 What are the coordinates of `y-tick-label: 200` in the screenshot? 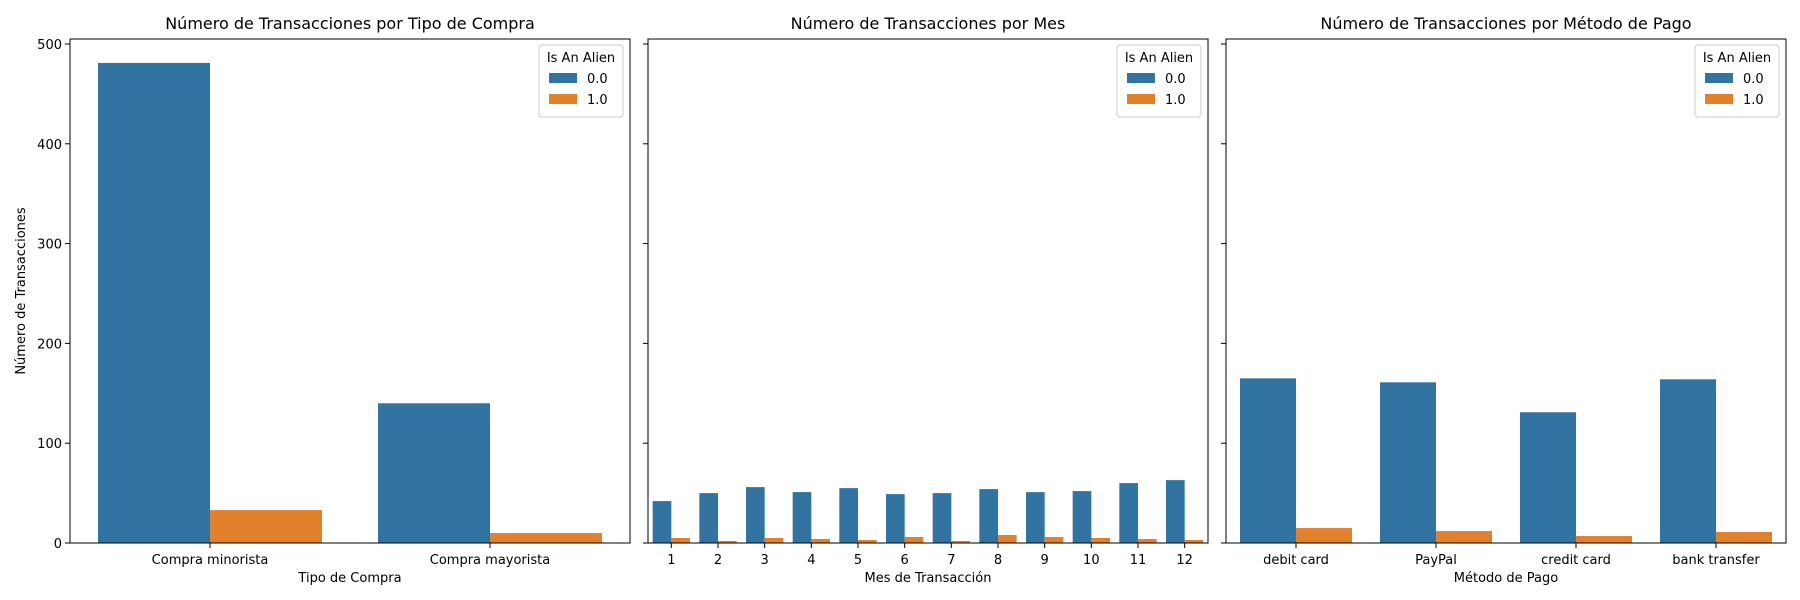 It's located at (49, 344).